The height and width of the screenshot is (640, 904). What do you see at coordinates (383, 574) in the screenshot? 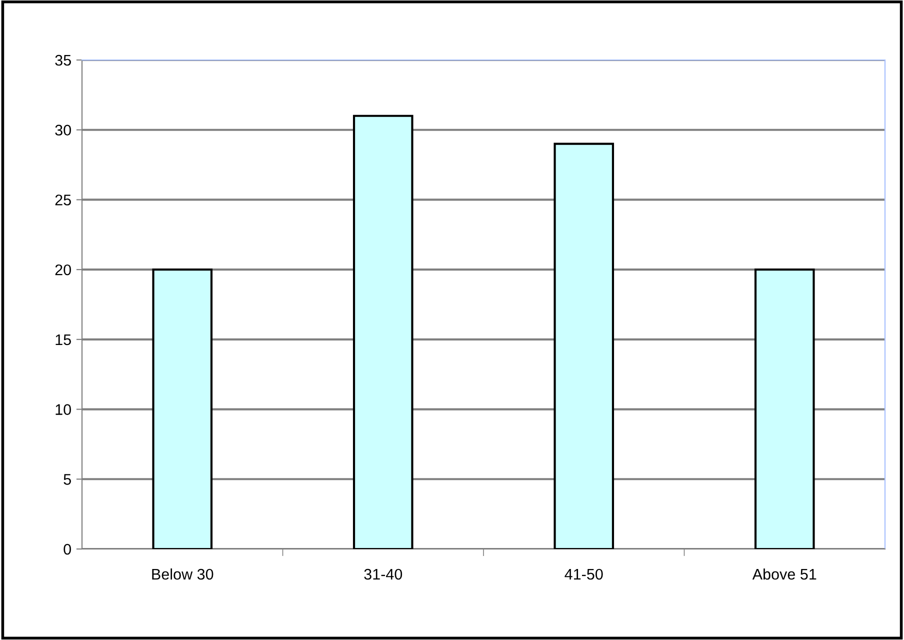
I see `x-tick-label: 31-40` at bounding box center [383, 574].